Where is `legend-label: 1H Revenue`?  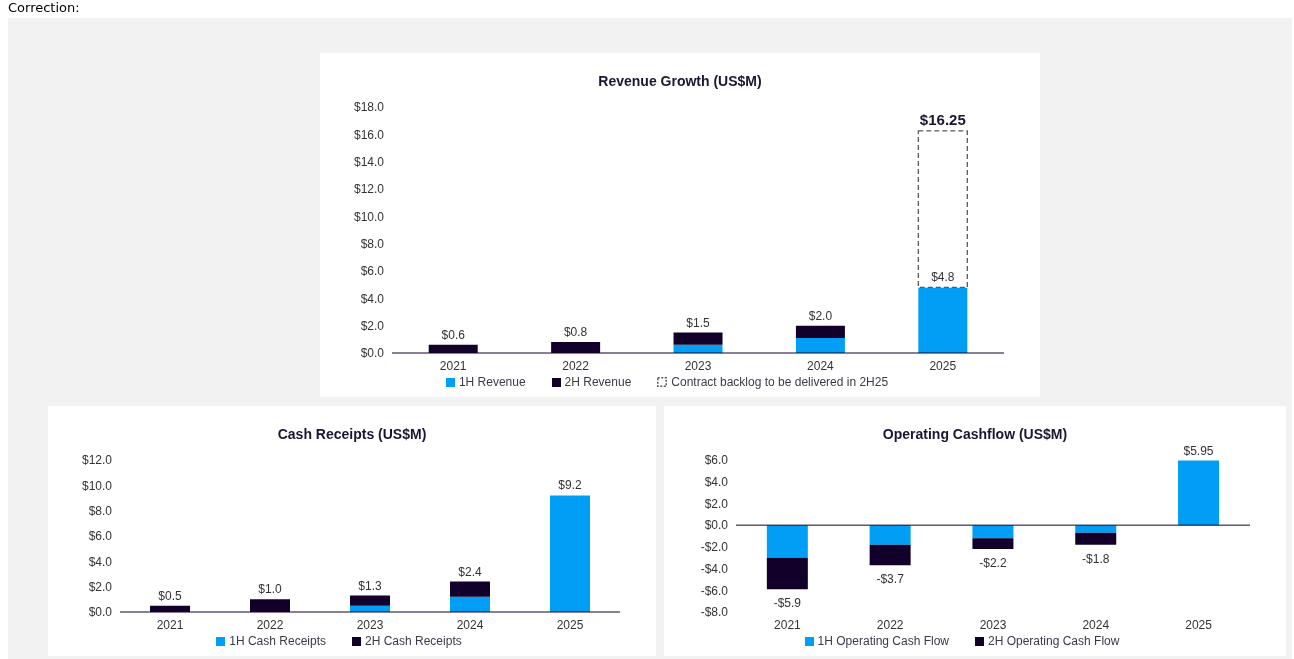 legend-label: 1H Revenue is located at coordinates (491, 382).